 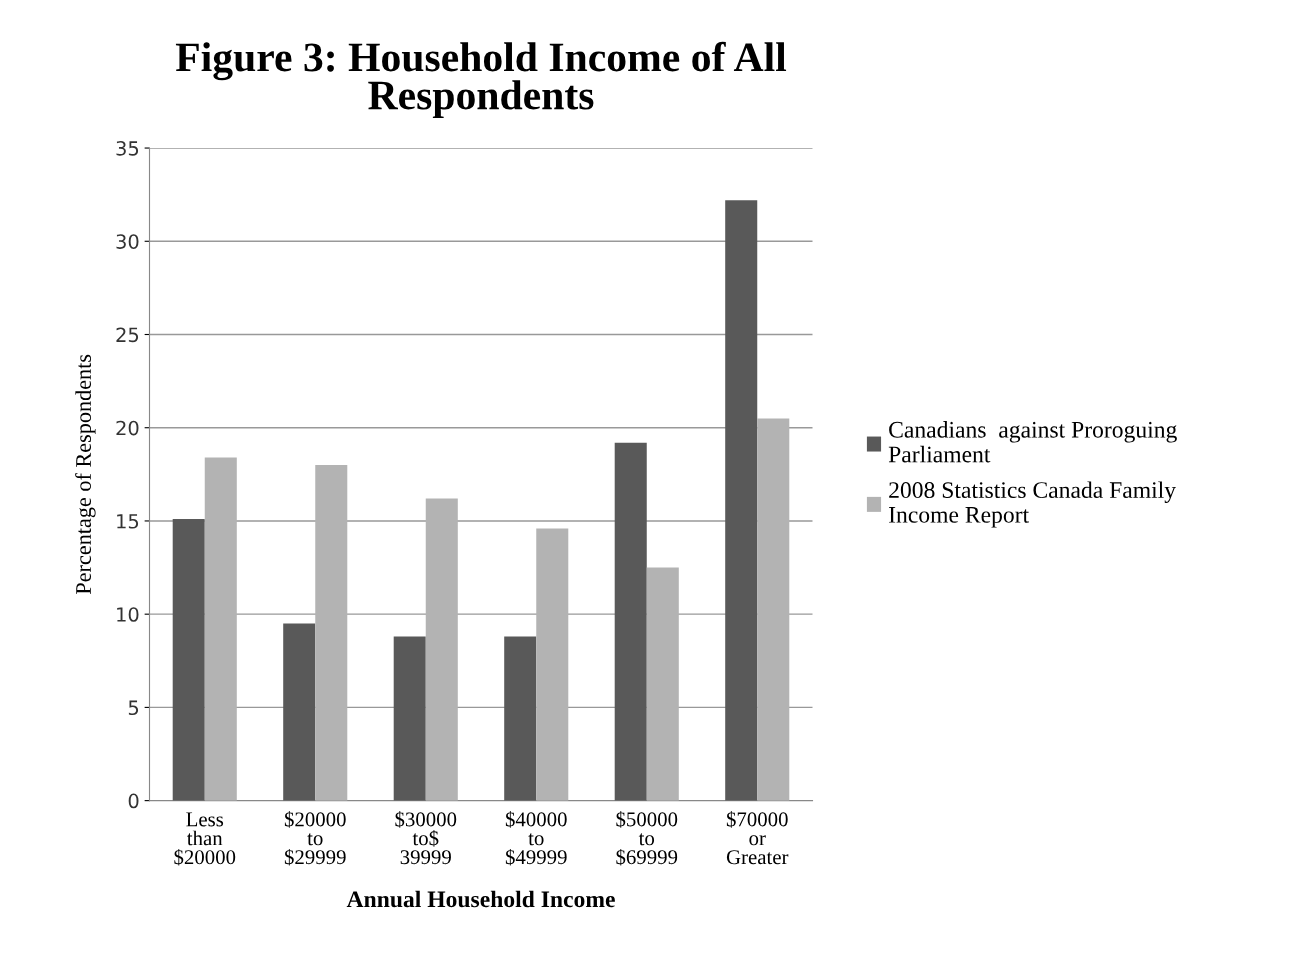 I want to click on y-axis-title: Percentage of Respondents, so click(x=85, y=474).